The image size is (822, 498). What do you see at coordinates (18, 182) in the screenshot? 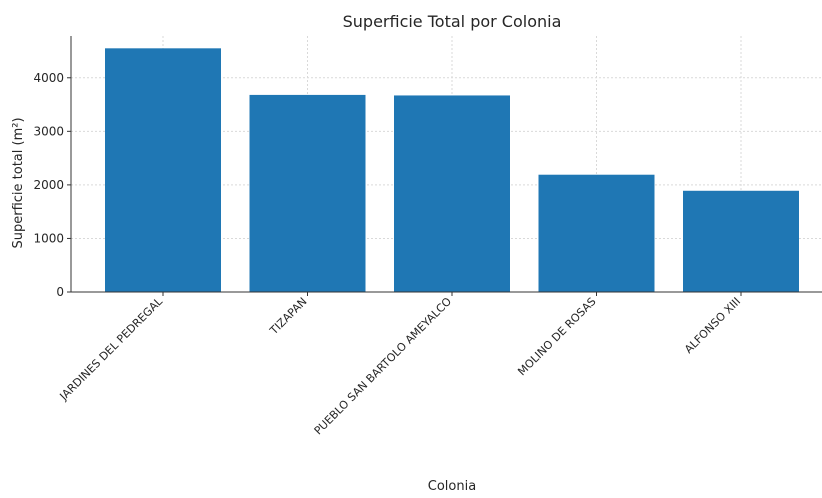
I see `y-axis-title: Superficie total (m²)` at bounding box center [18, 182].